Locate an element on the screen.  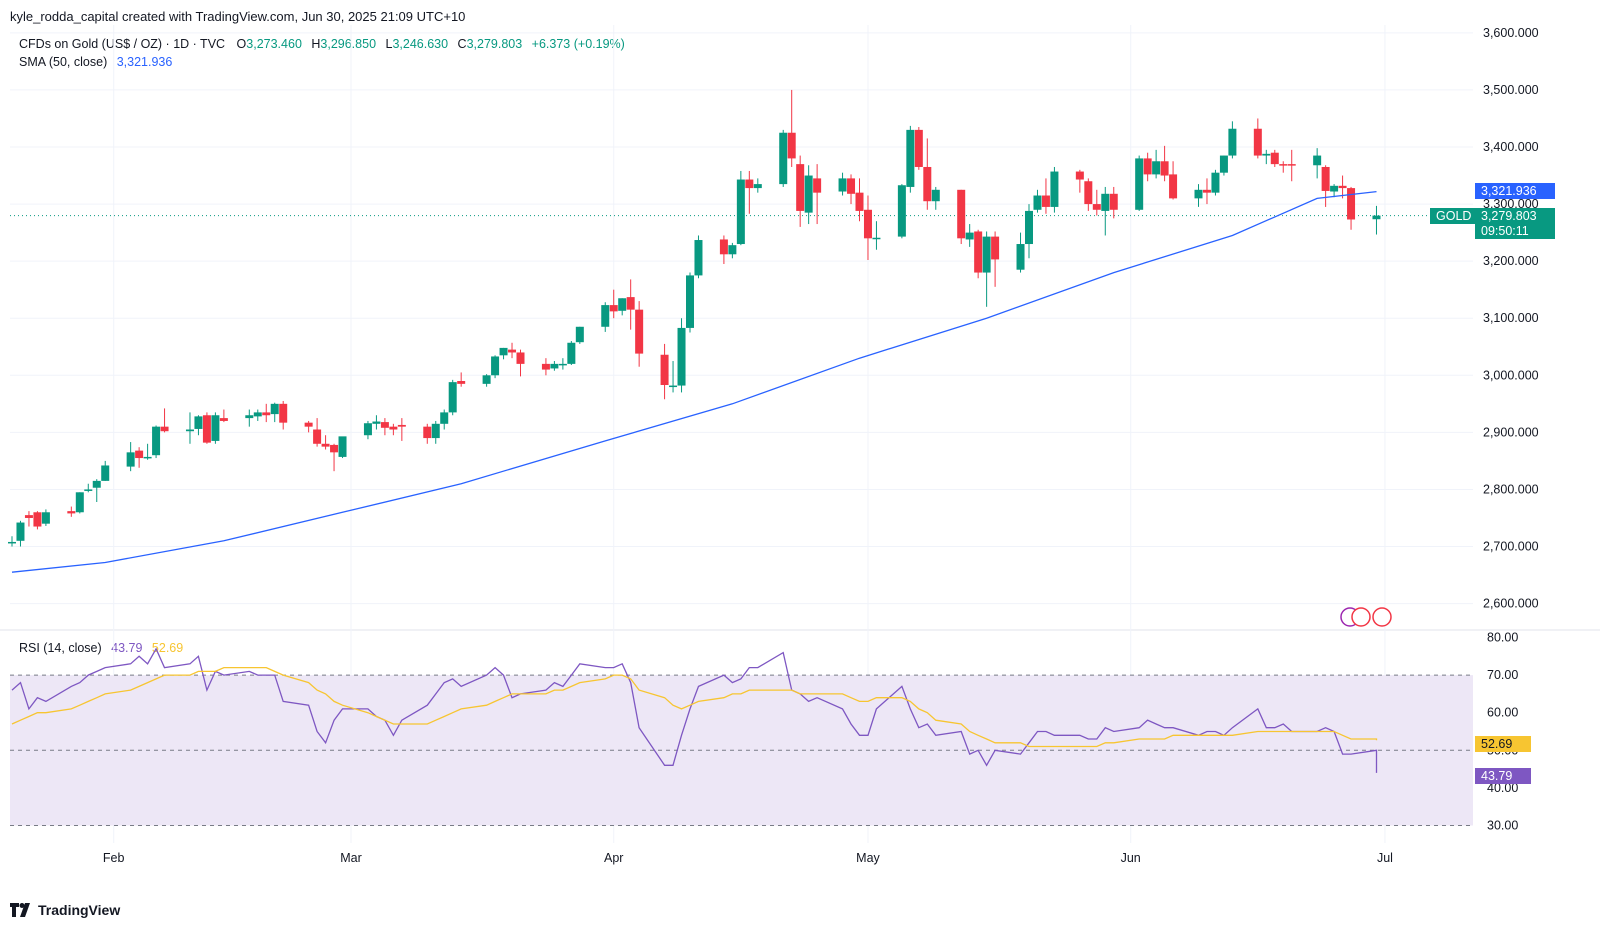
countdown-tag: 09:50:11 is located at coordinates (1515, 231).